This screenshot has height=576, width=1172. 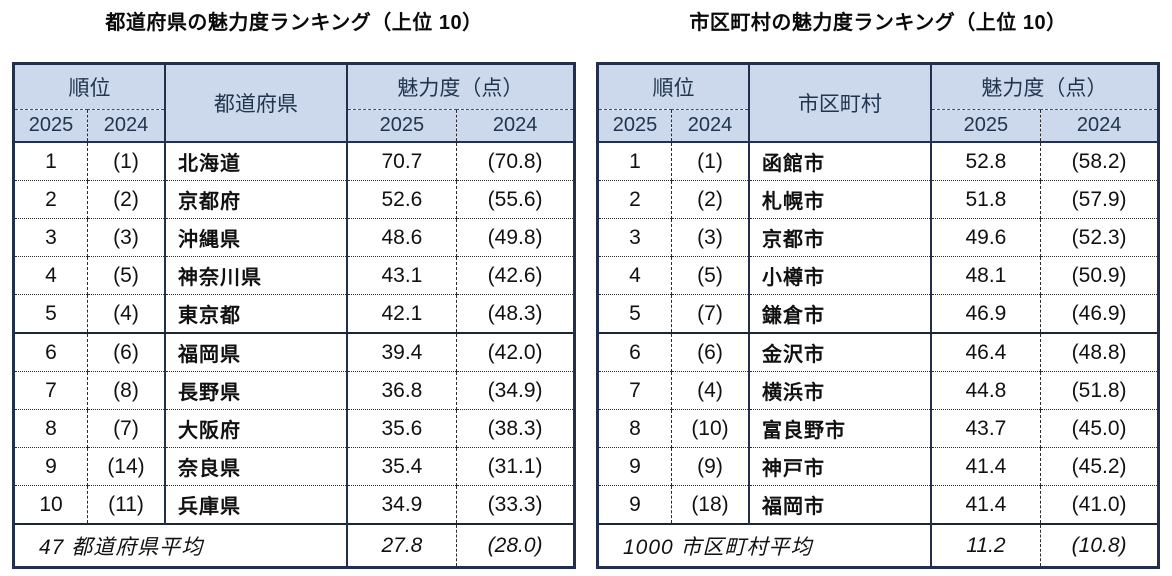 What do you see at coordinates (878, 466) in the screenshot?
I see `table-row: 9 (9) 神戸市 41.4 (45.2)` at bounding box center [878, 466].